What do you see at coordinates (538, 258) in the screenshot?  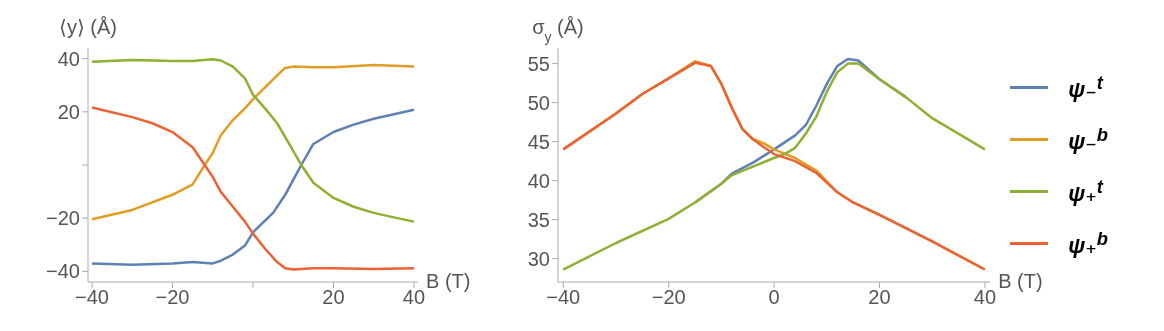 I see `y-tick-label: 30` at bounding box center [538, 258].